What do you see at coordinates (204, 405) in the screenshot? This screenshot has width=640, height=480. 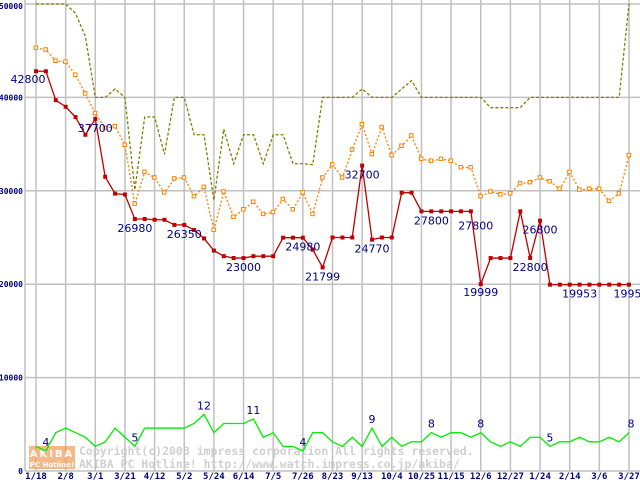 I see `data-label-count: 12` at bounding box center [204, 405].